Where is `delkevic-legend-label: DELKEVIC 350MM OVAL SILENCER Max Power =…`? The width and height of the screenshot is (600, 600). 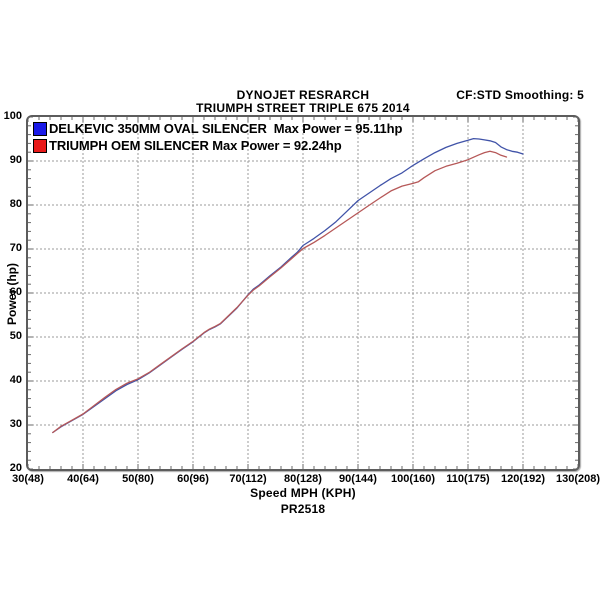
delkevic-legend-label: DELKEVIC 350MM OVAL SILENCER Max Power =… is located at coordinates (226, 128).